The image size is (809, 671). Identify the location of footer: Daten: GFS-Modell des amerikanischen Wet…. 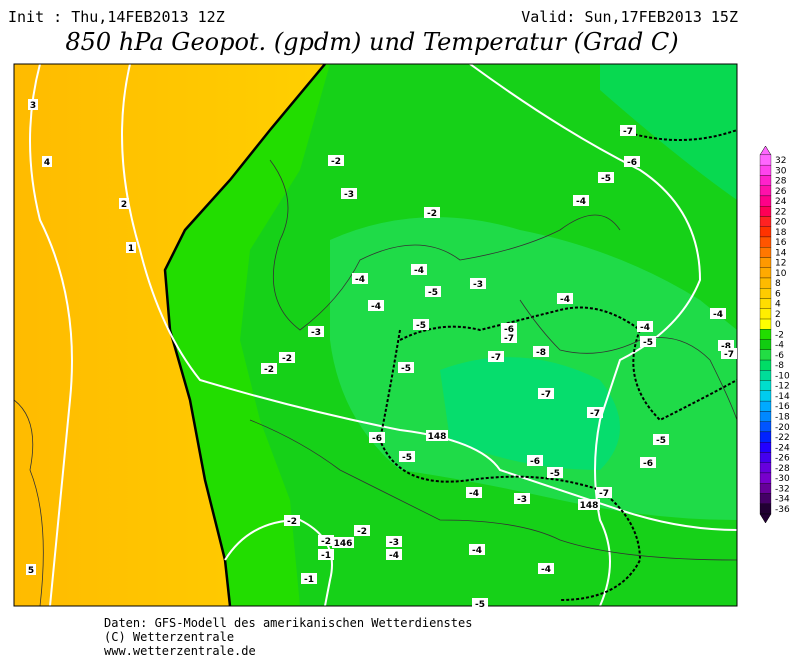
(288, 637).